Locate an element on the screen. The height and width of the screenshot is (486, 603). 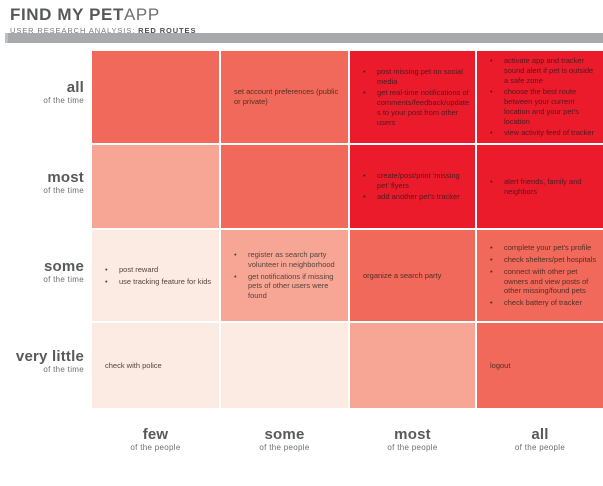
matrix-cell-some-time-most-people: organize a search party is located at coordinates (412, 275).